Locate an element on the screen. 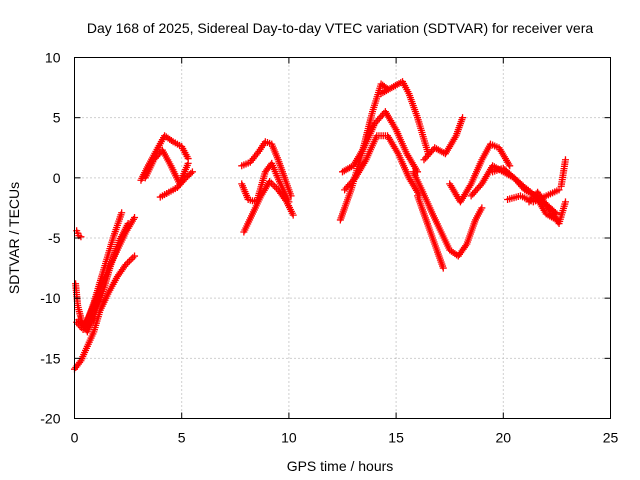 The image size is (640, 480). y-tick-labels: -20 -15 -10 -5 0 5 10 is located at coordinates (50, 238).